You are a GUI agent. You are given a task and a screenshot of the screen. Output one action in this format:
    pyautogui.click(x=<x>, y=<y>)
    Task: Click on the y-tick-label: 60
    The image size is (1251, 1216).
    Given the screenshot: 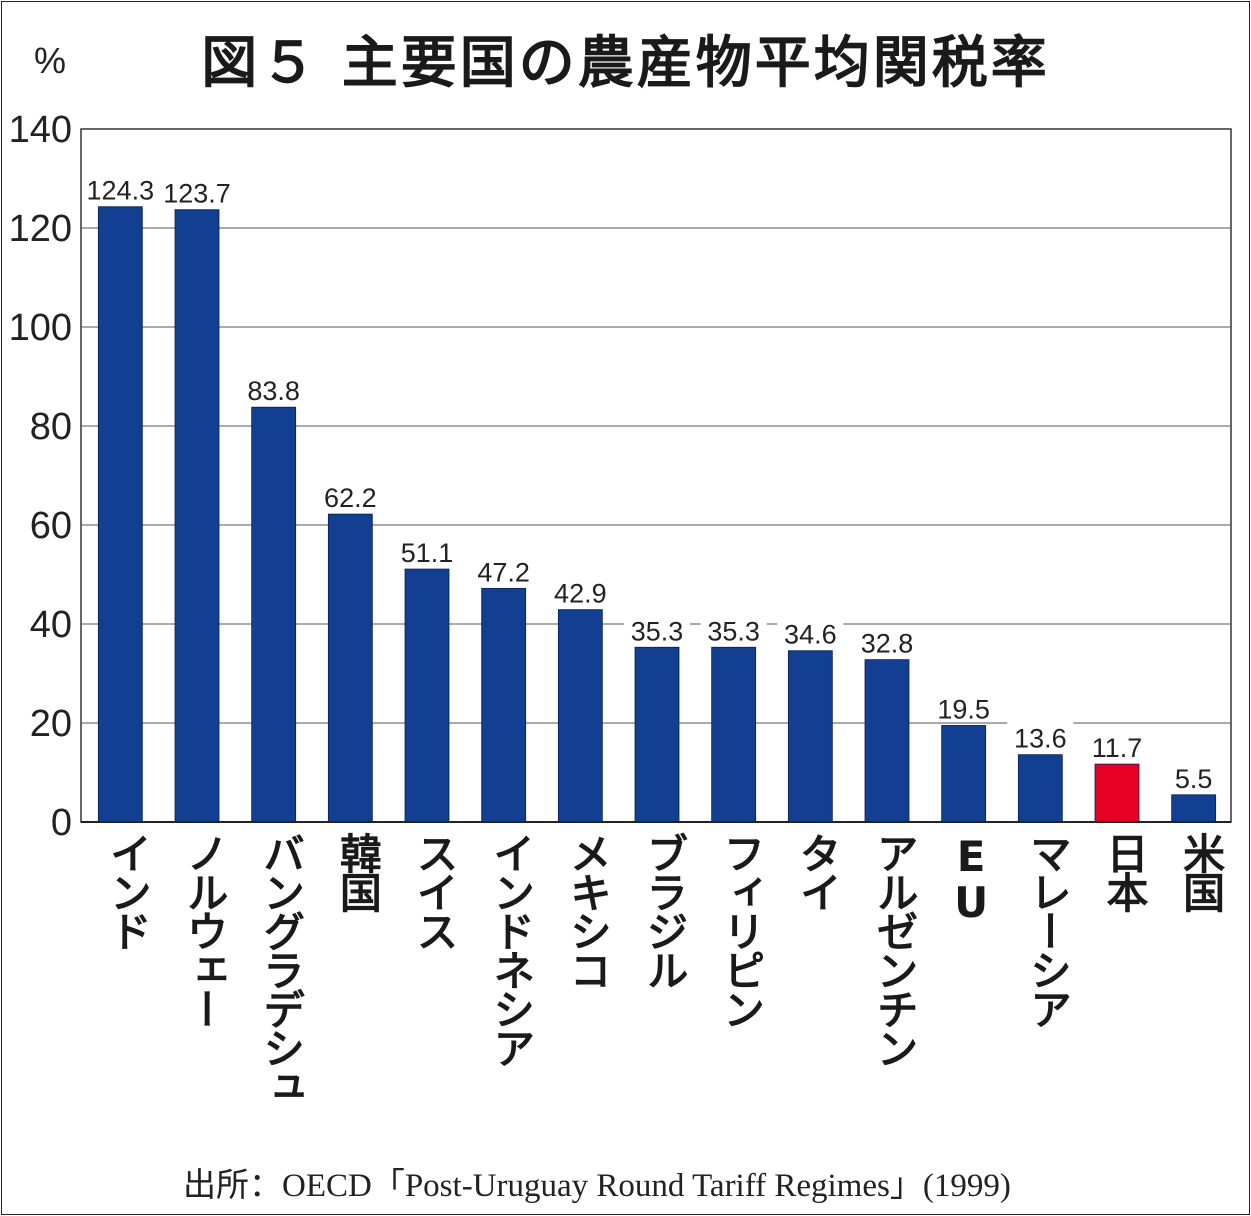 What is the action you would take?
    pyautogui.click(x=51, y=526)
    